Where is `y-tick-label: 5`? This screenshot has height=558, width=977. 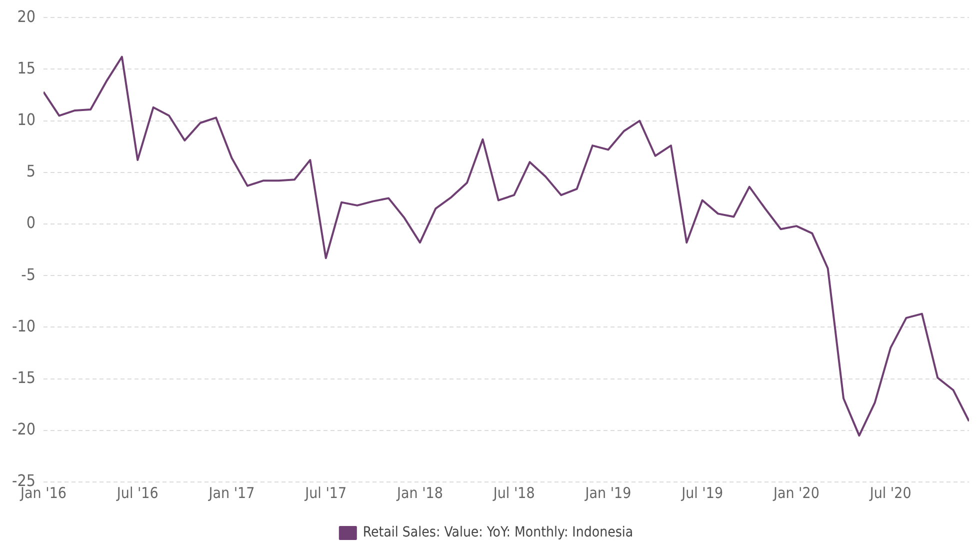 y-tick-label: 5 is located at coordinates (31, 171).